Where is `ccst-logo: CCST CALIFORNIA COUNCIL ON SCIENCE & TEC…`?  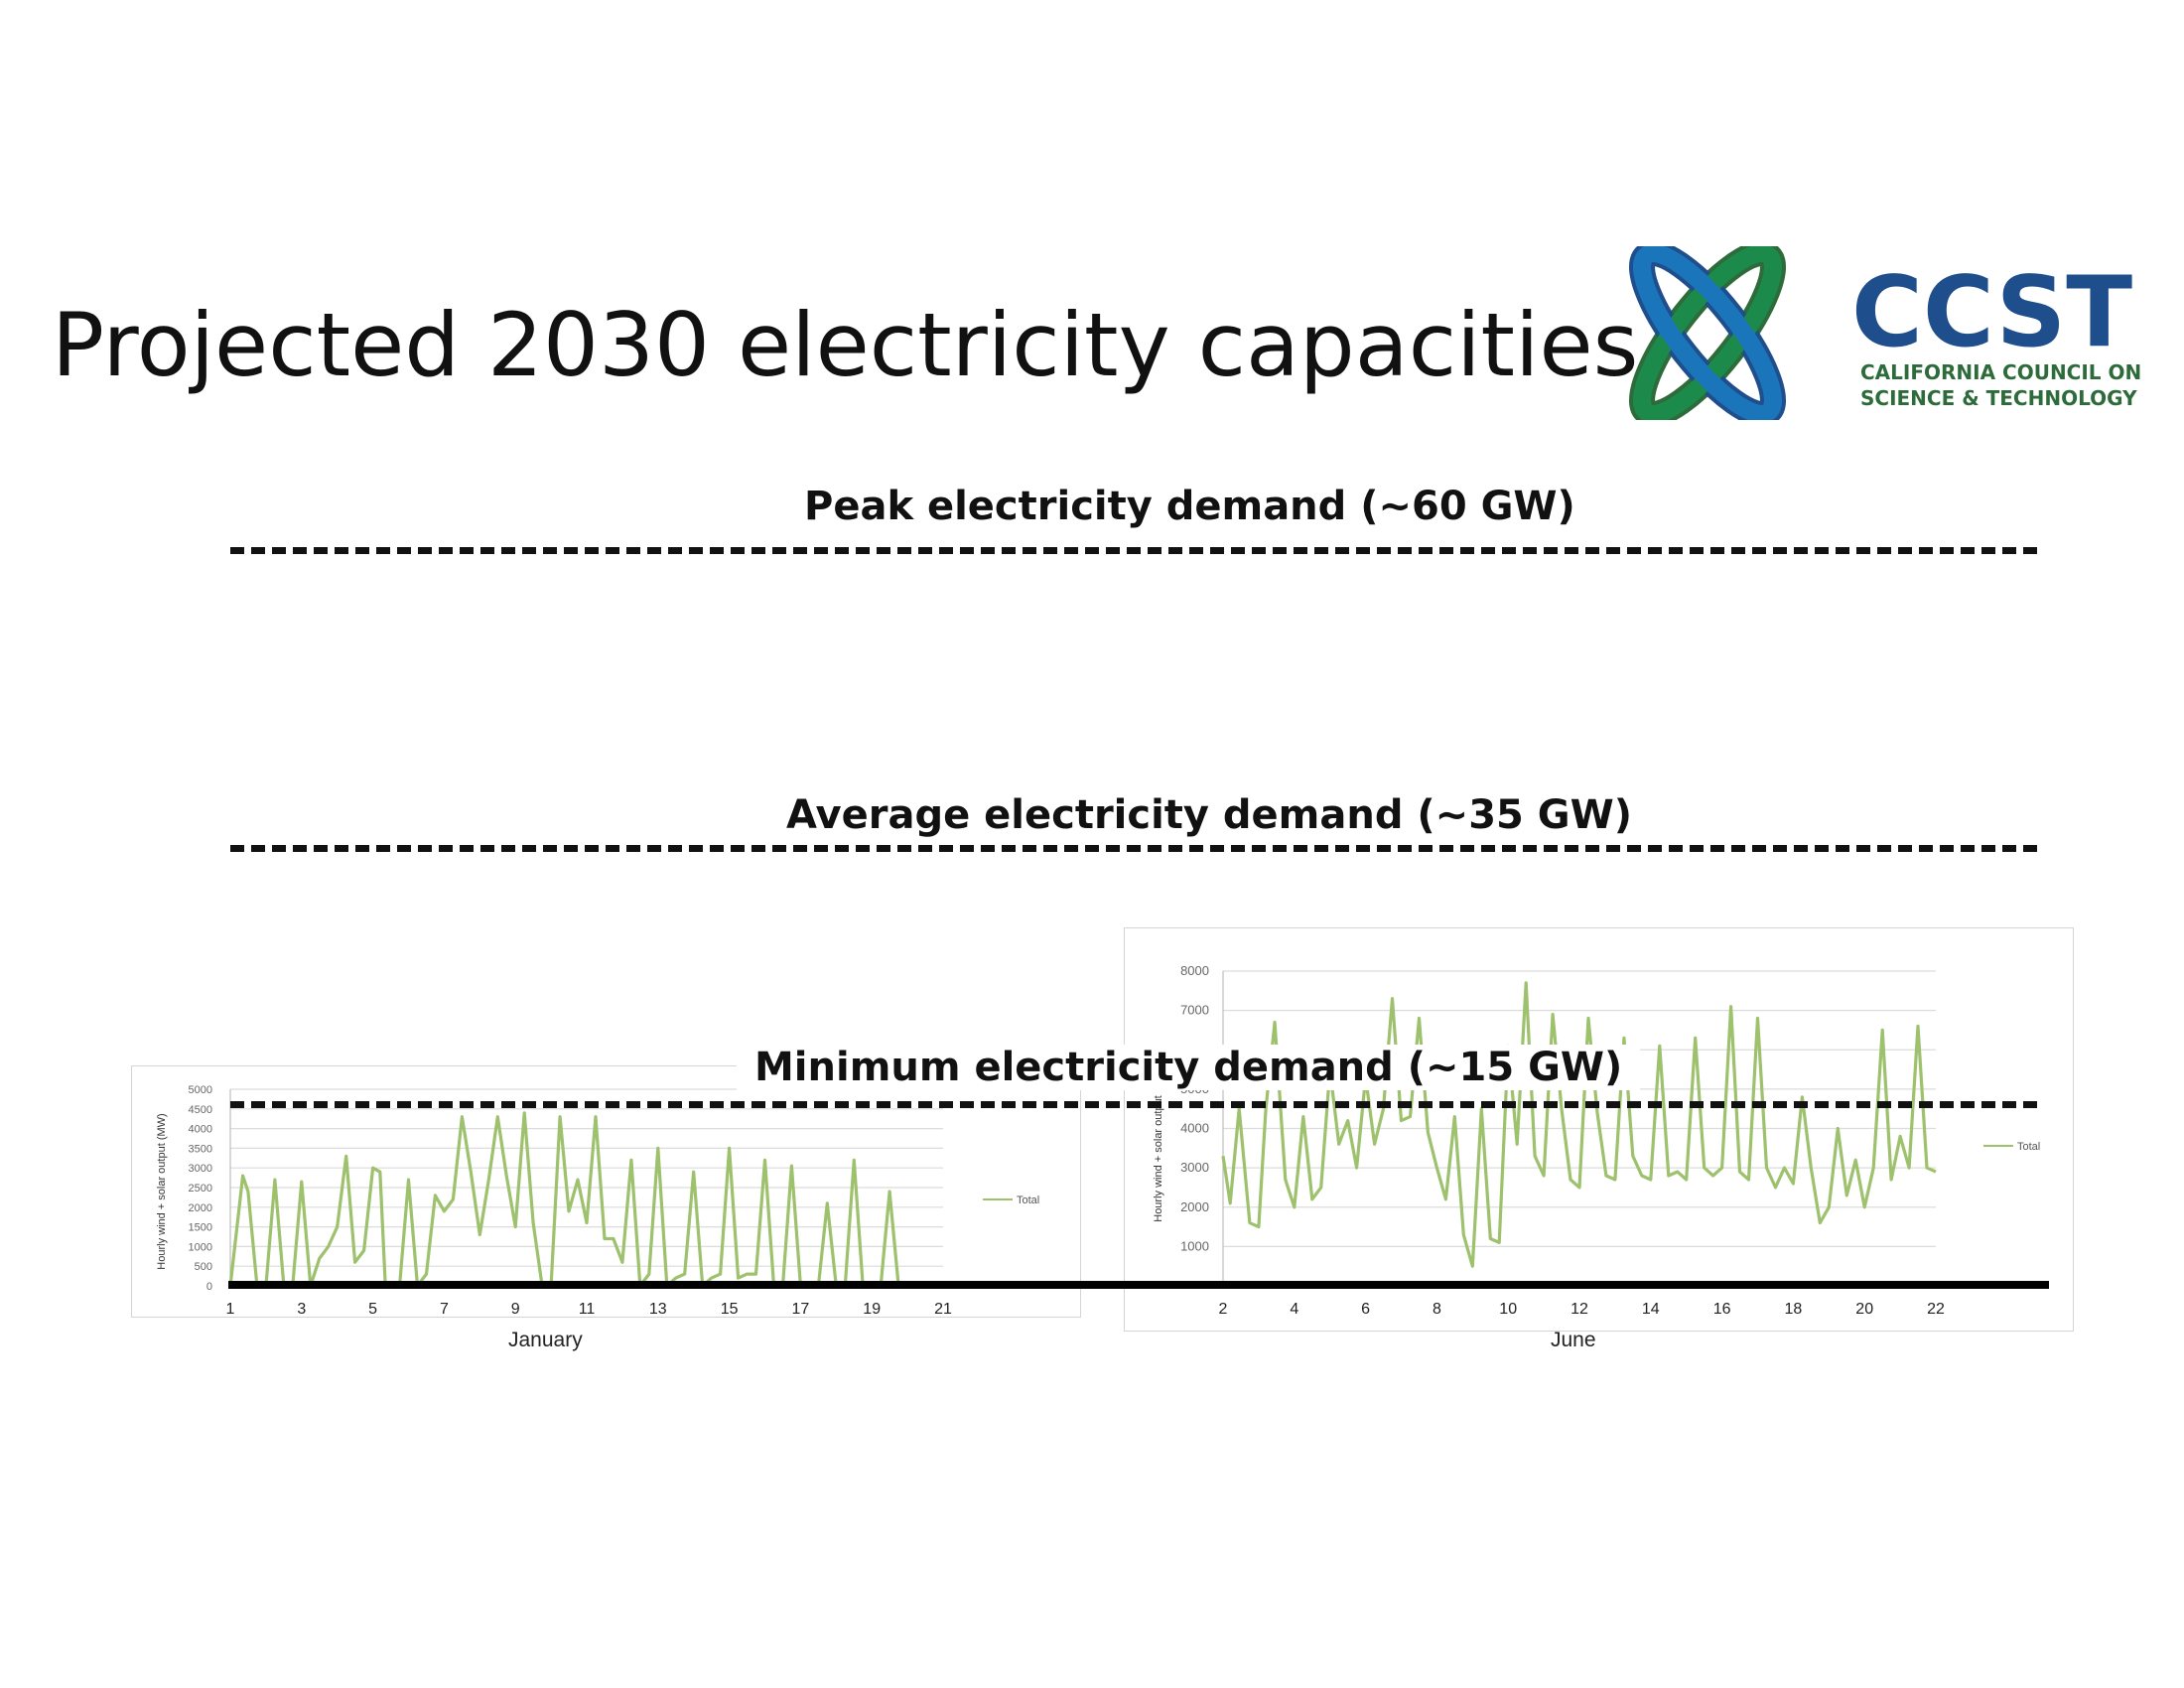 ccst-logo: CCST CALIFORNIA COUNCIL ON SCIENCE & TEC… is located at coordinates (1885, 333).